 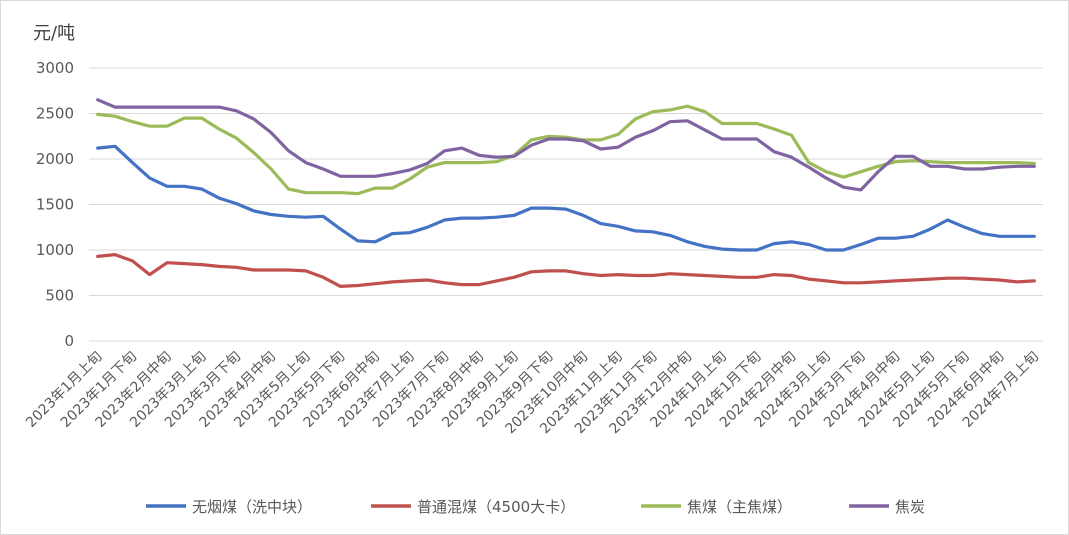 What do you see at coordinates (69, 341) in the screenshot?
I see `y-tick-label: 0` at bounding box center [69, 341].